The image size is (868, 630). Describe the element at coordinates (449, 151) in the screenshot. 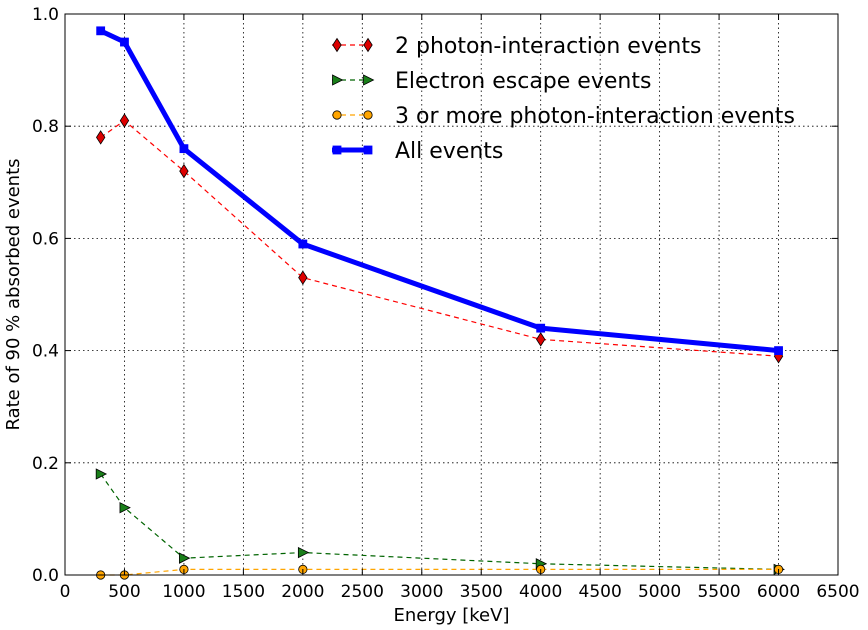

I see `legend-label: All events` at that location.